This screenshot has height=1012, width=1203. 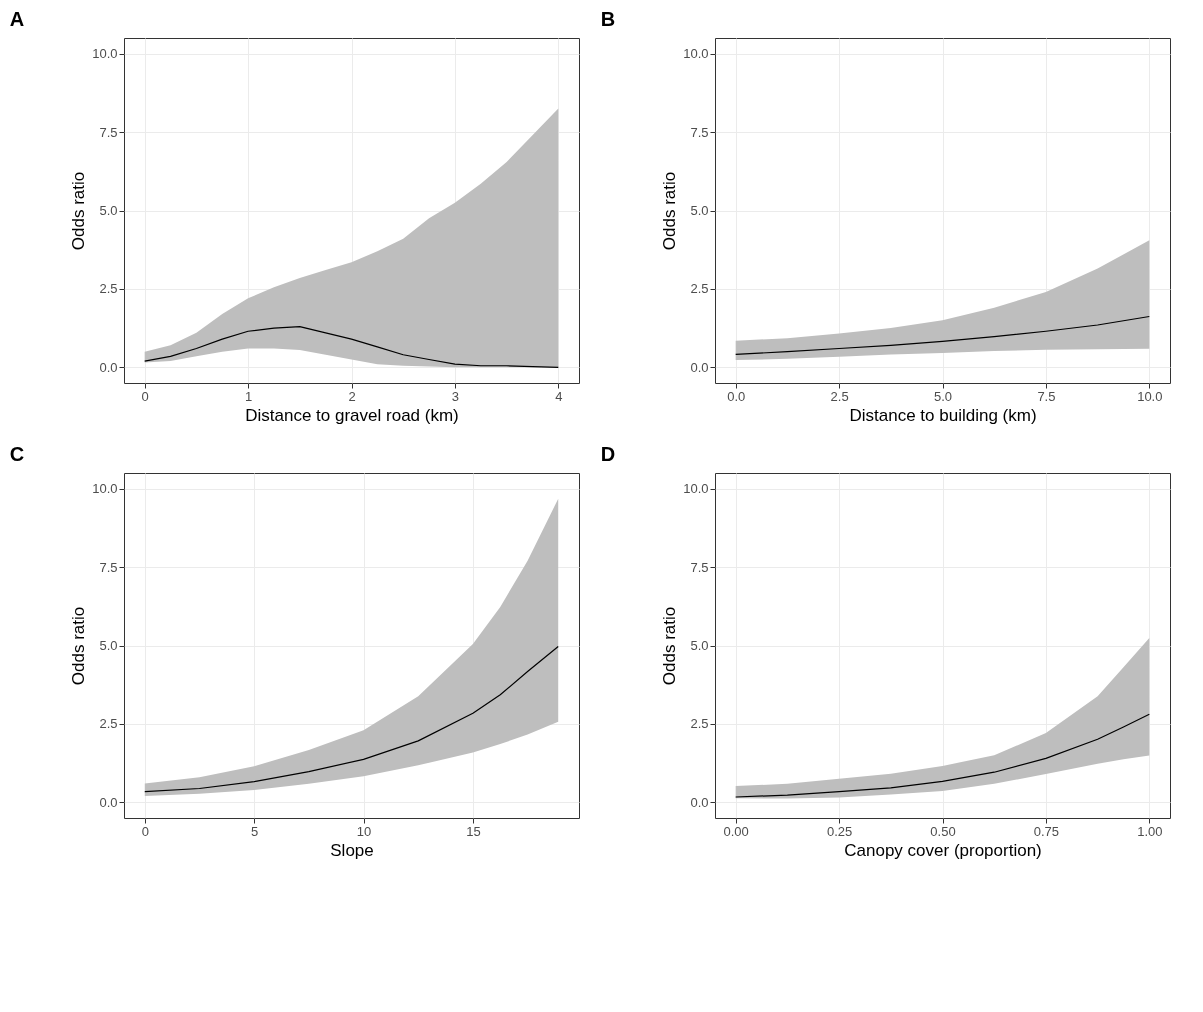 I want to click on x-tick-label: 0.25, so click(x=839, y=831).